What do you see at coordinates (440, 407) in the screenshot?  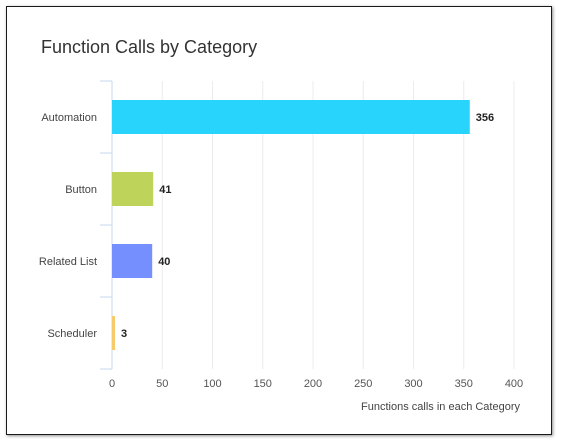 I see `x-axis-title: Functions calls in each Category` at bounding box center [440, 407].